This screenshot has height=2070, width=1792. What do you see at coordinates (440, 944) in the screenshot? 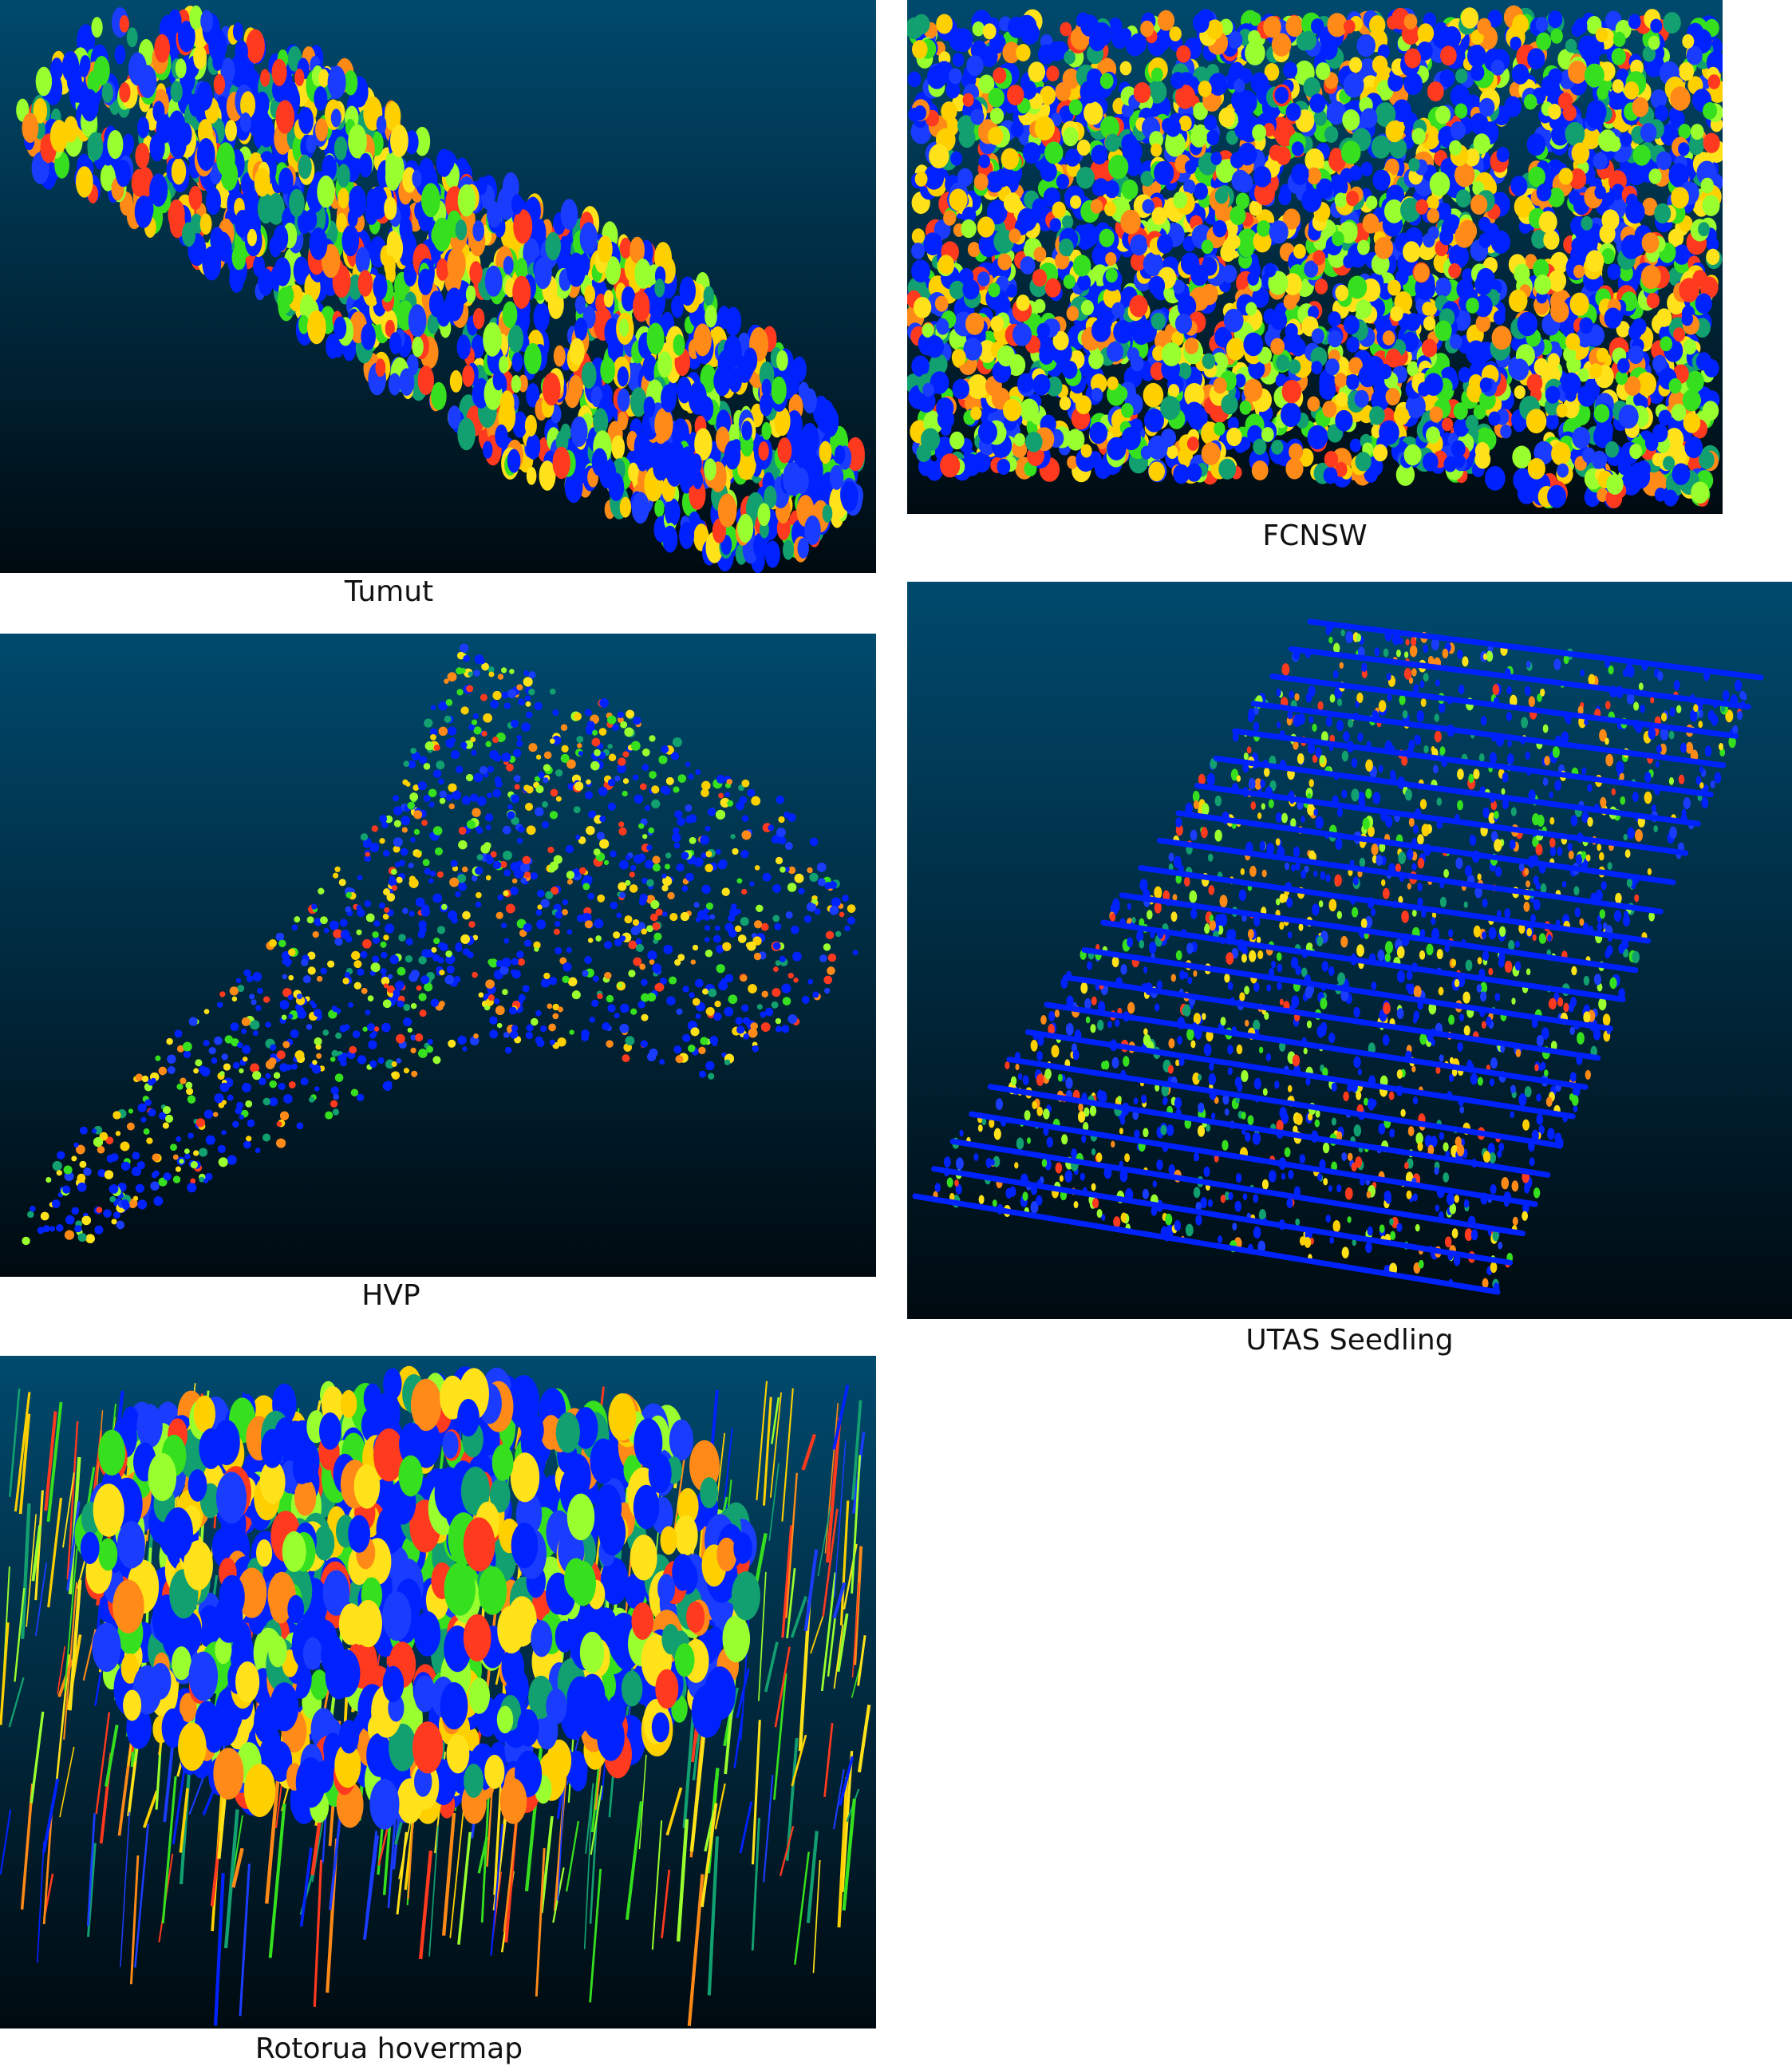
I see `point-cloud-hvp` at bounding box center [440, 944].